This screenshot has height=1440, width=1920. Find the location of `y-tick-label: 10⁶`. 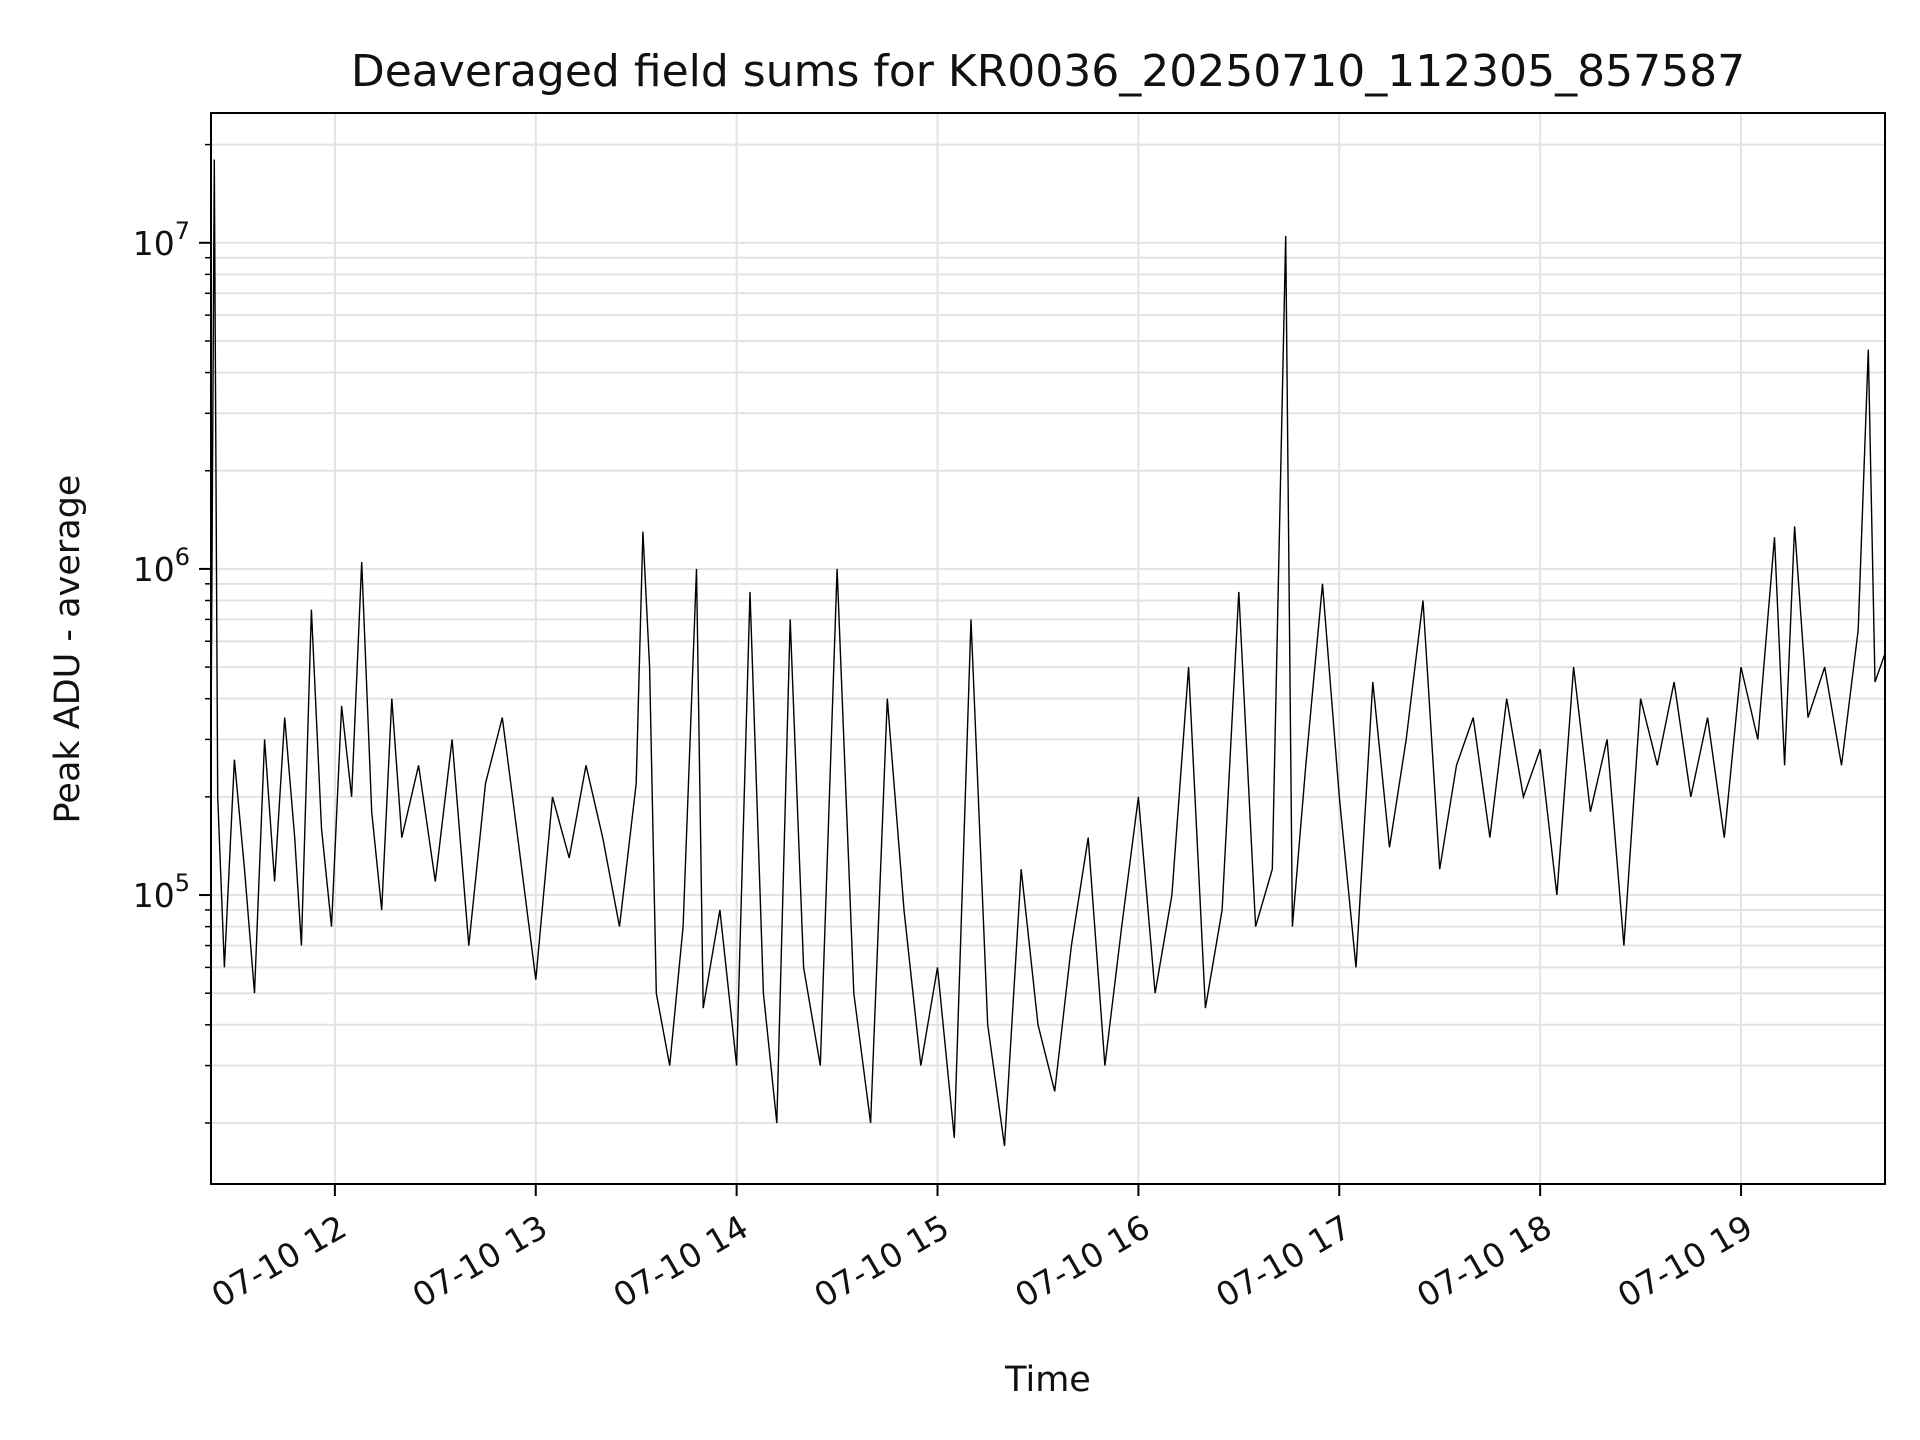

y-tick-label: 10⁶ is located at coordinates (161, 566).